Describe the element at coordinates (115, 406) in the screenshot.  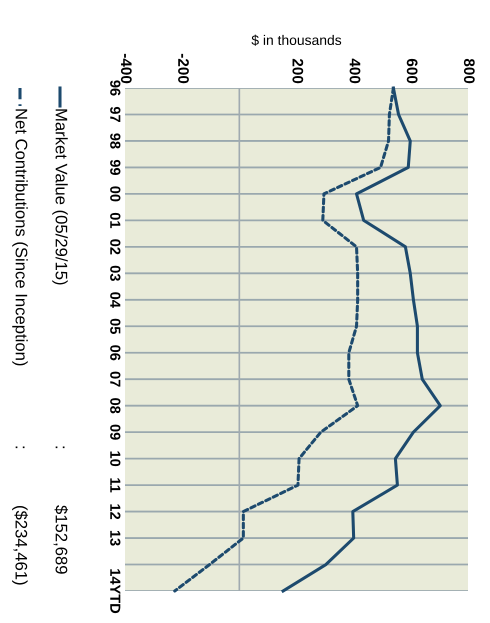
I see `y-tick-label: 08` at that location.